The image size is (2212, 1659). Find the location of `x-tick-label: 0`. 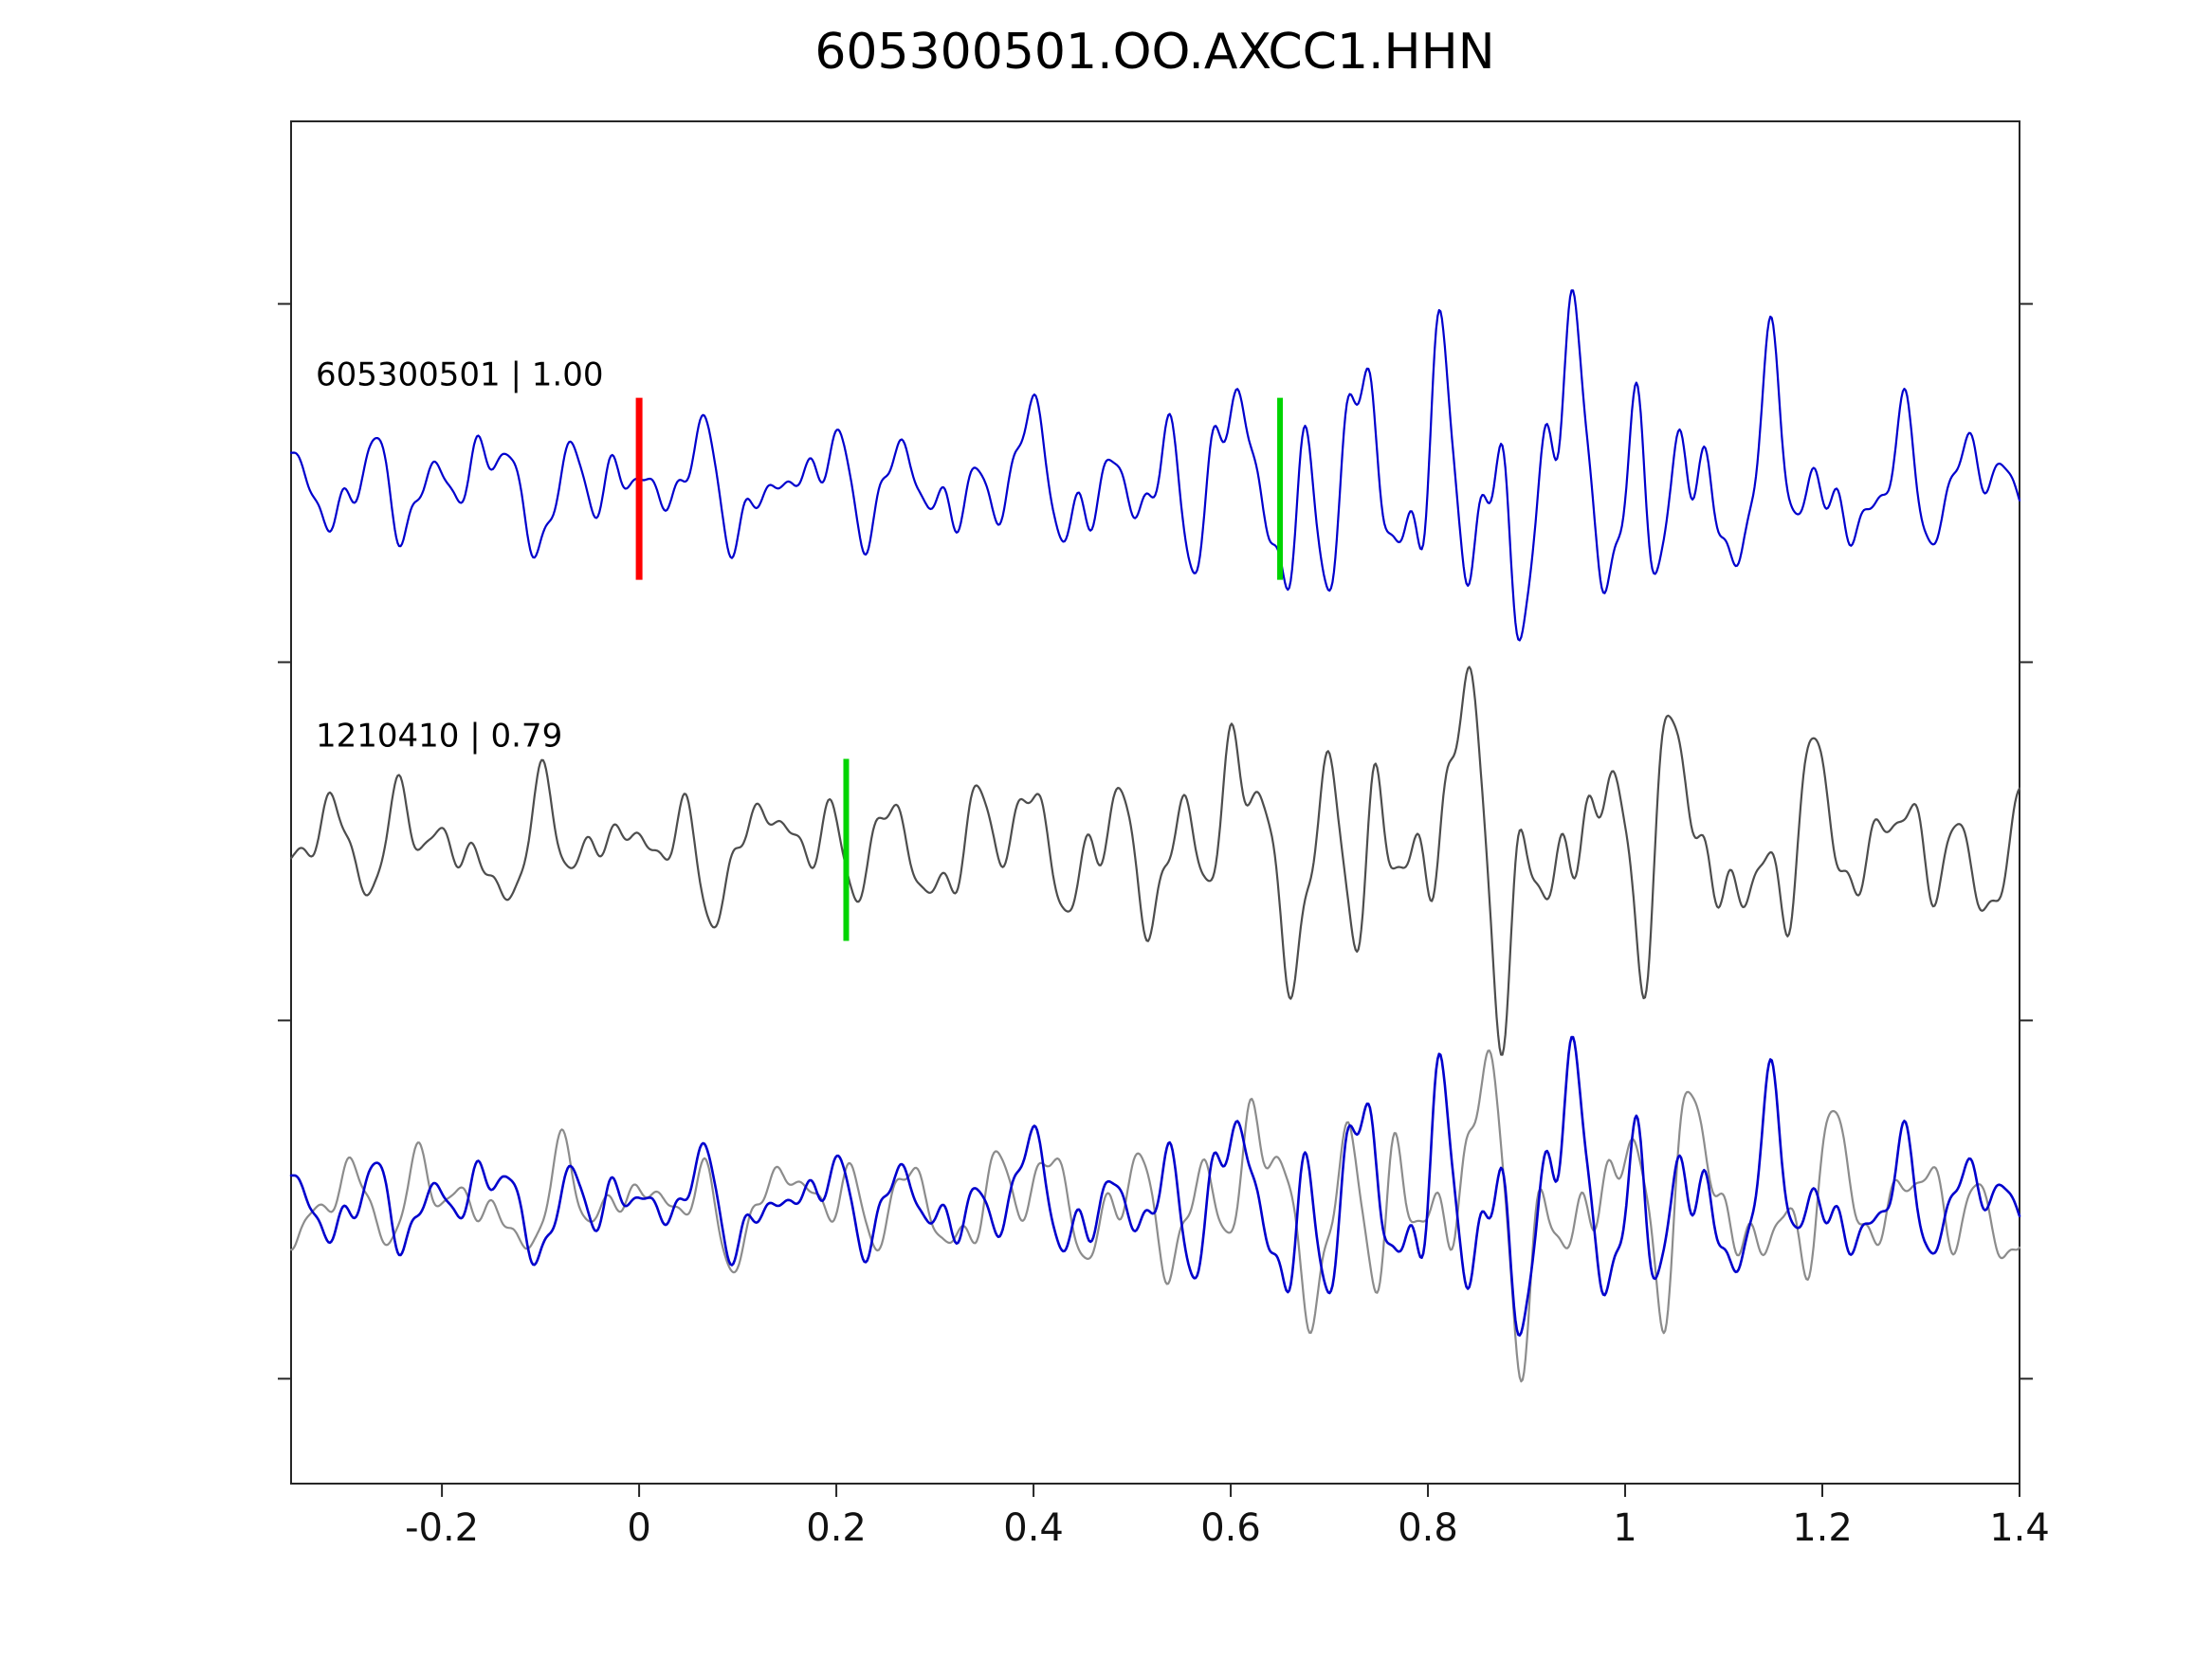

x-tick-label: 0 is located at coordinates (638, 1528).